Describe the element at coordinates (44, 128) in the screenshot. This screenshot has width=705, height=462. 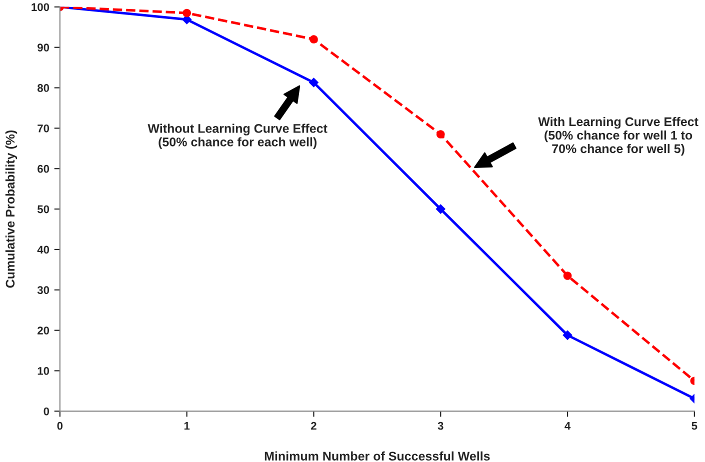
I see `y-tick-label: 70` at that location.